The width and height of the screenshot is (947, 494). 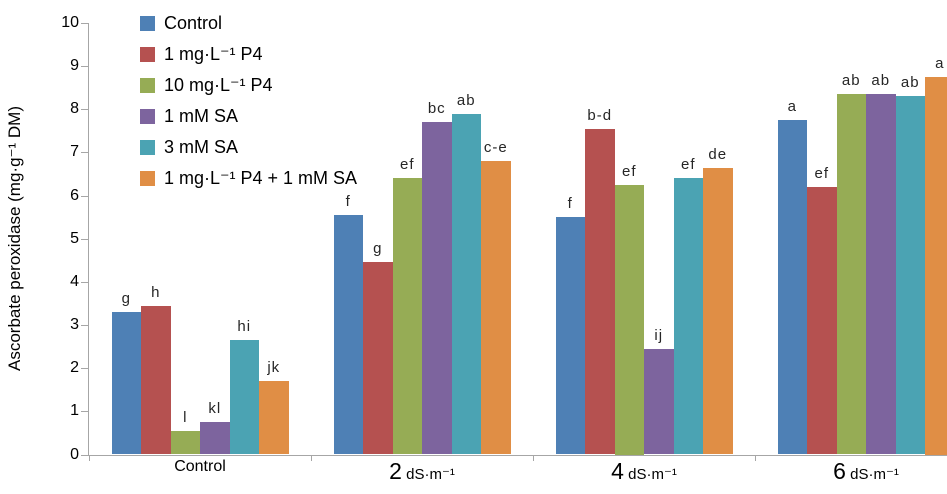 I want to click on bar-10-mg-l-p4-2-ds-m, so click(x=407, y=316).